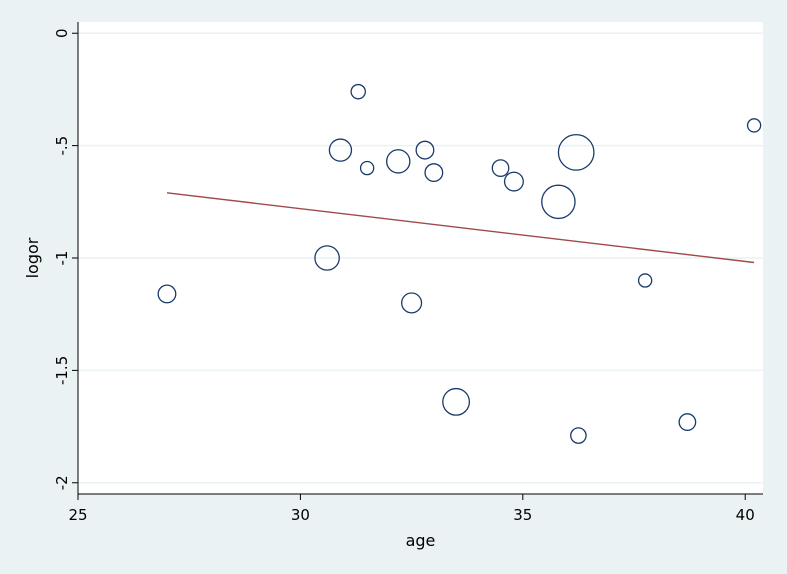 Image resolution: width=787 pixels, height=574 pixels. What do you see at coordinates (62, 482) in the screenshot?
I see `y-tick-label: -2` at bounding box center [62, 482].